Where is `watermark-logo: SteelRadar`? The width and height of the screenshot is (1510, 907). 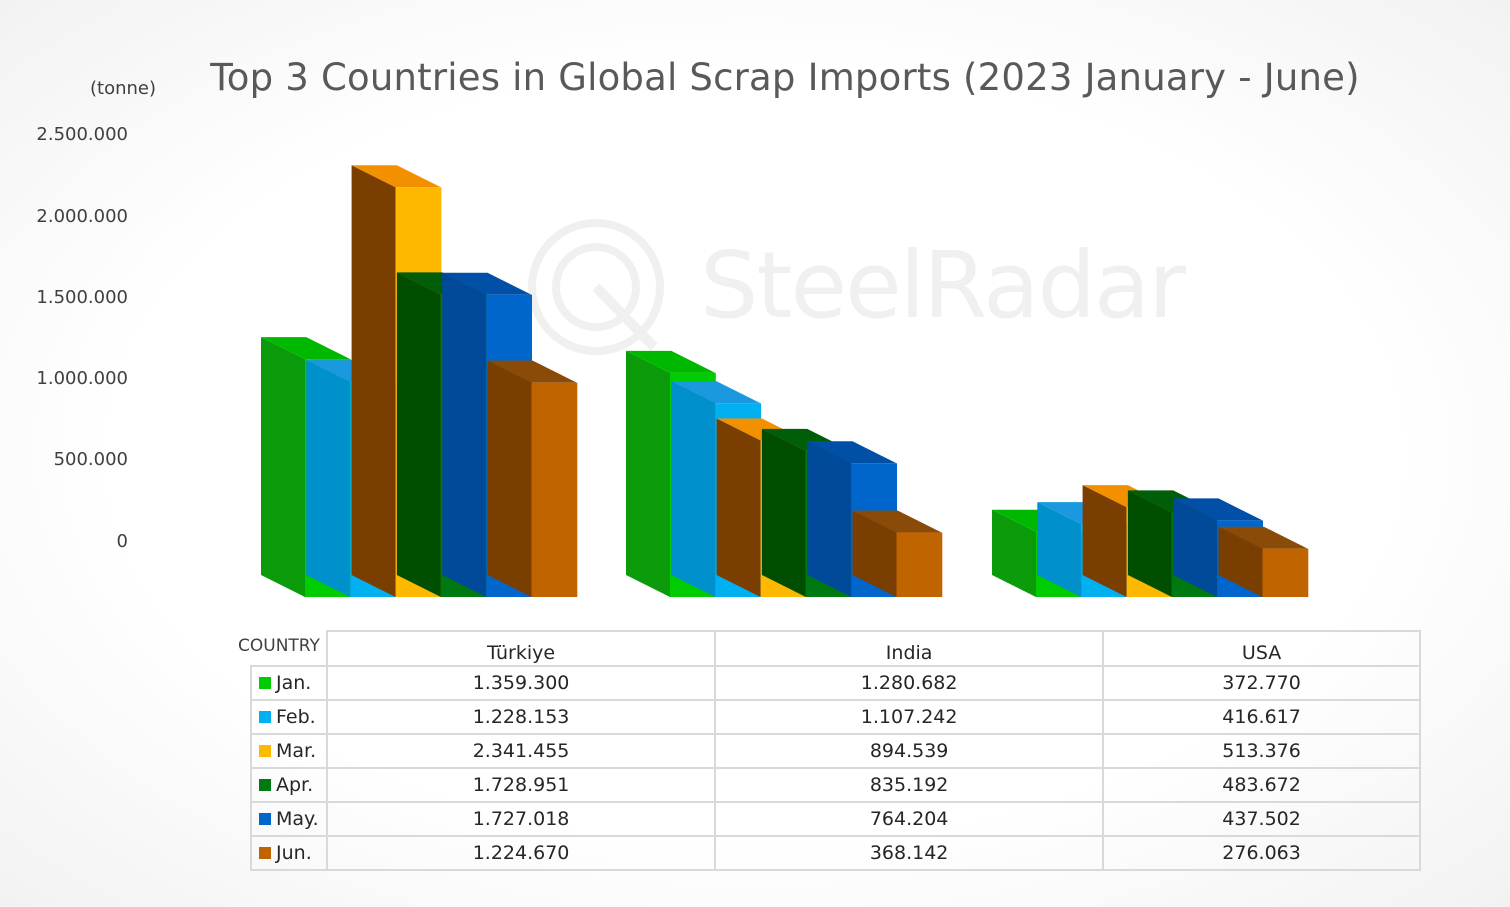
watermark-logo: SteelRadar is located at coordinates (857, 287).